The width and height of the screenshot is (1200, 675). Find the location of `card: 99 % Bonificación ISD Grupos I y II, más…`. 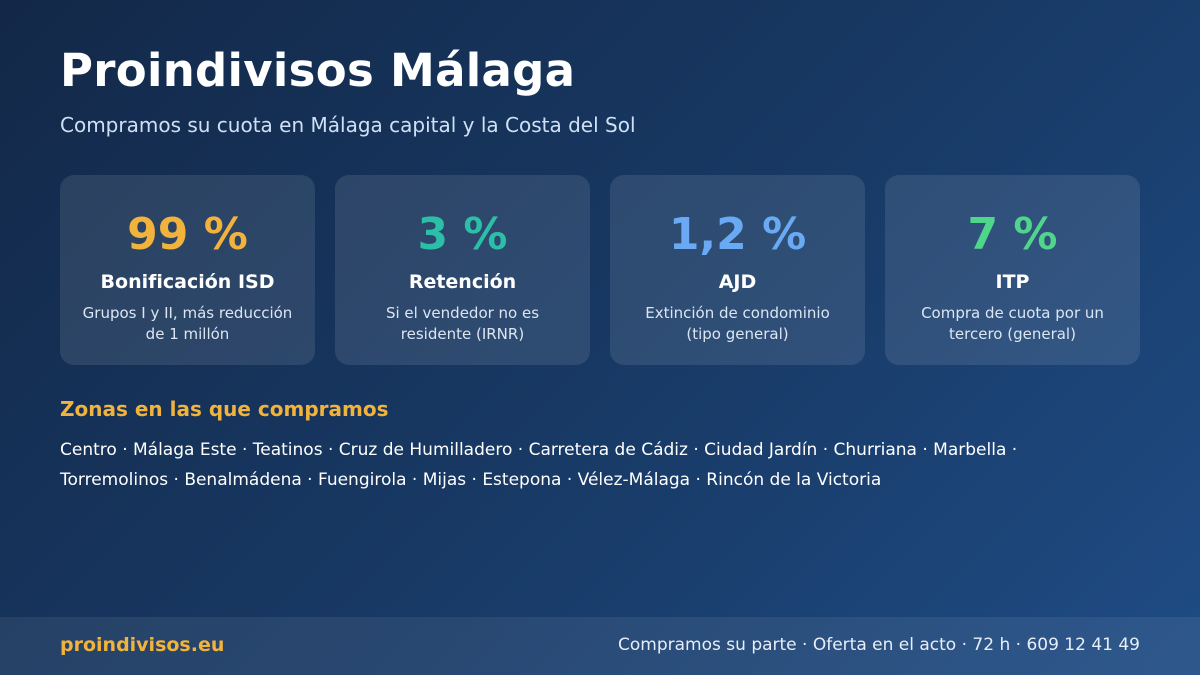

card: 99 % Bonificación ISD Grupos I y II, más… is located at coordinates (187, 270).